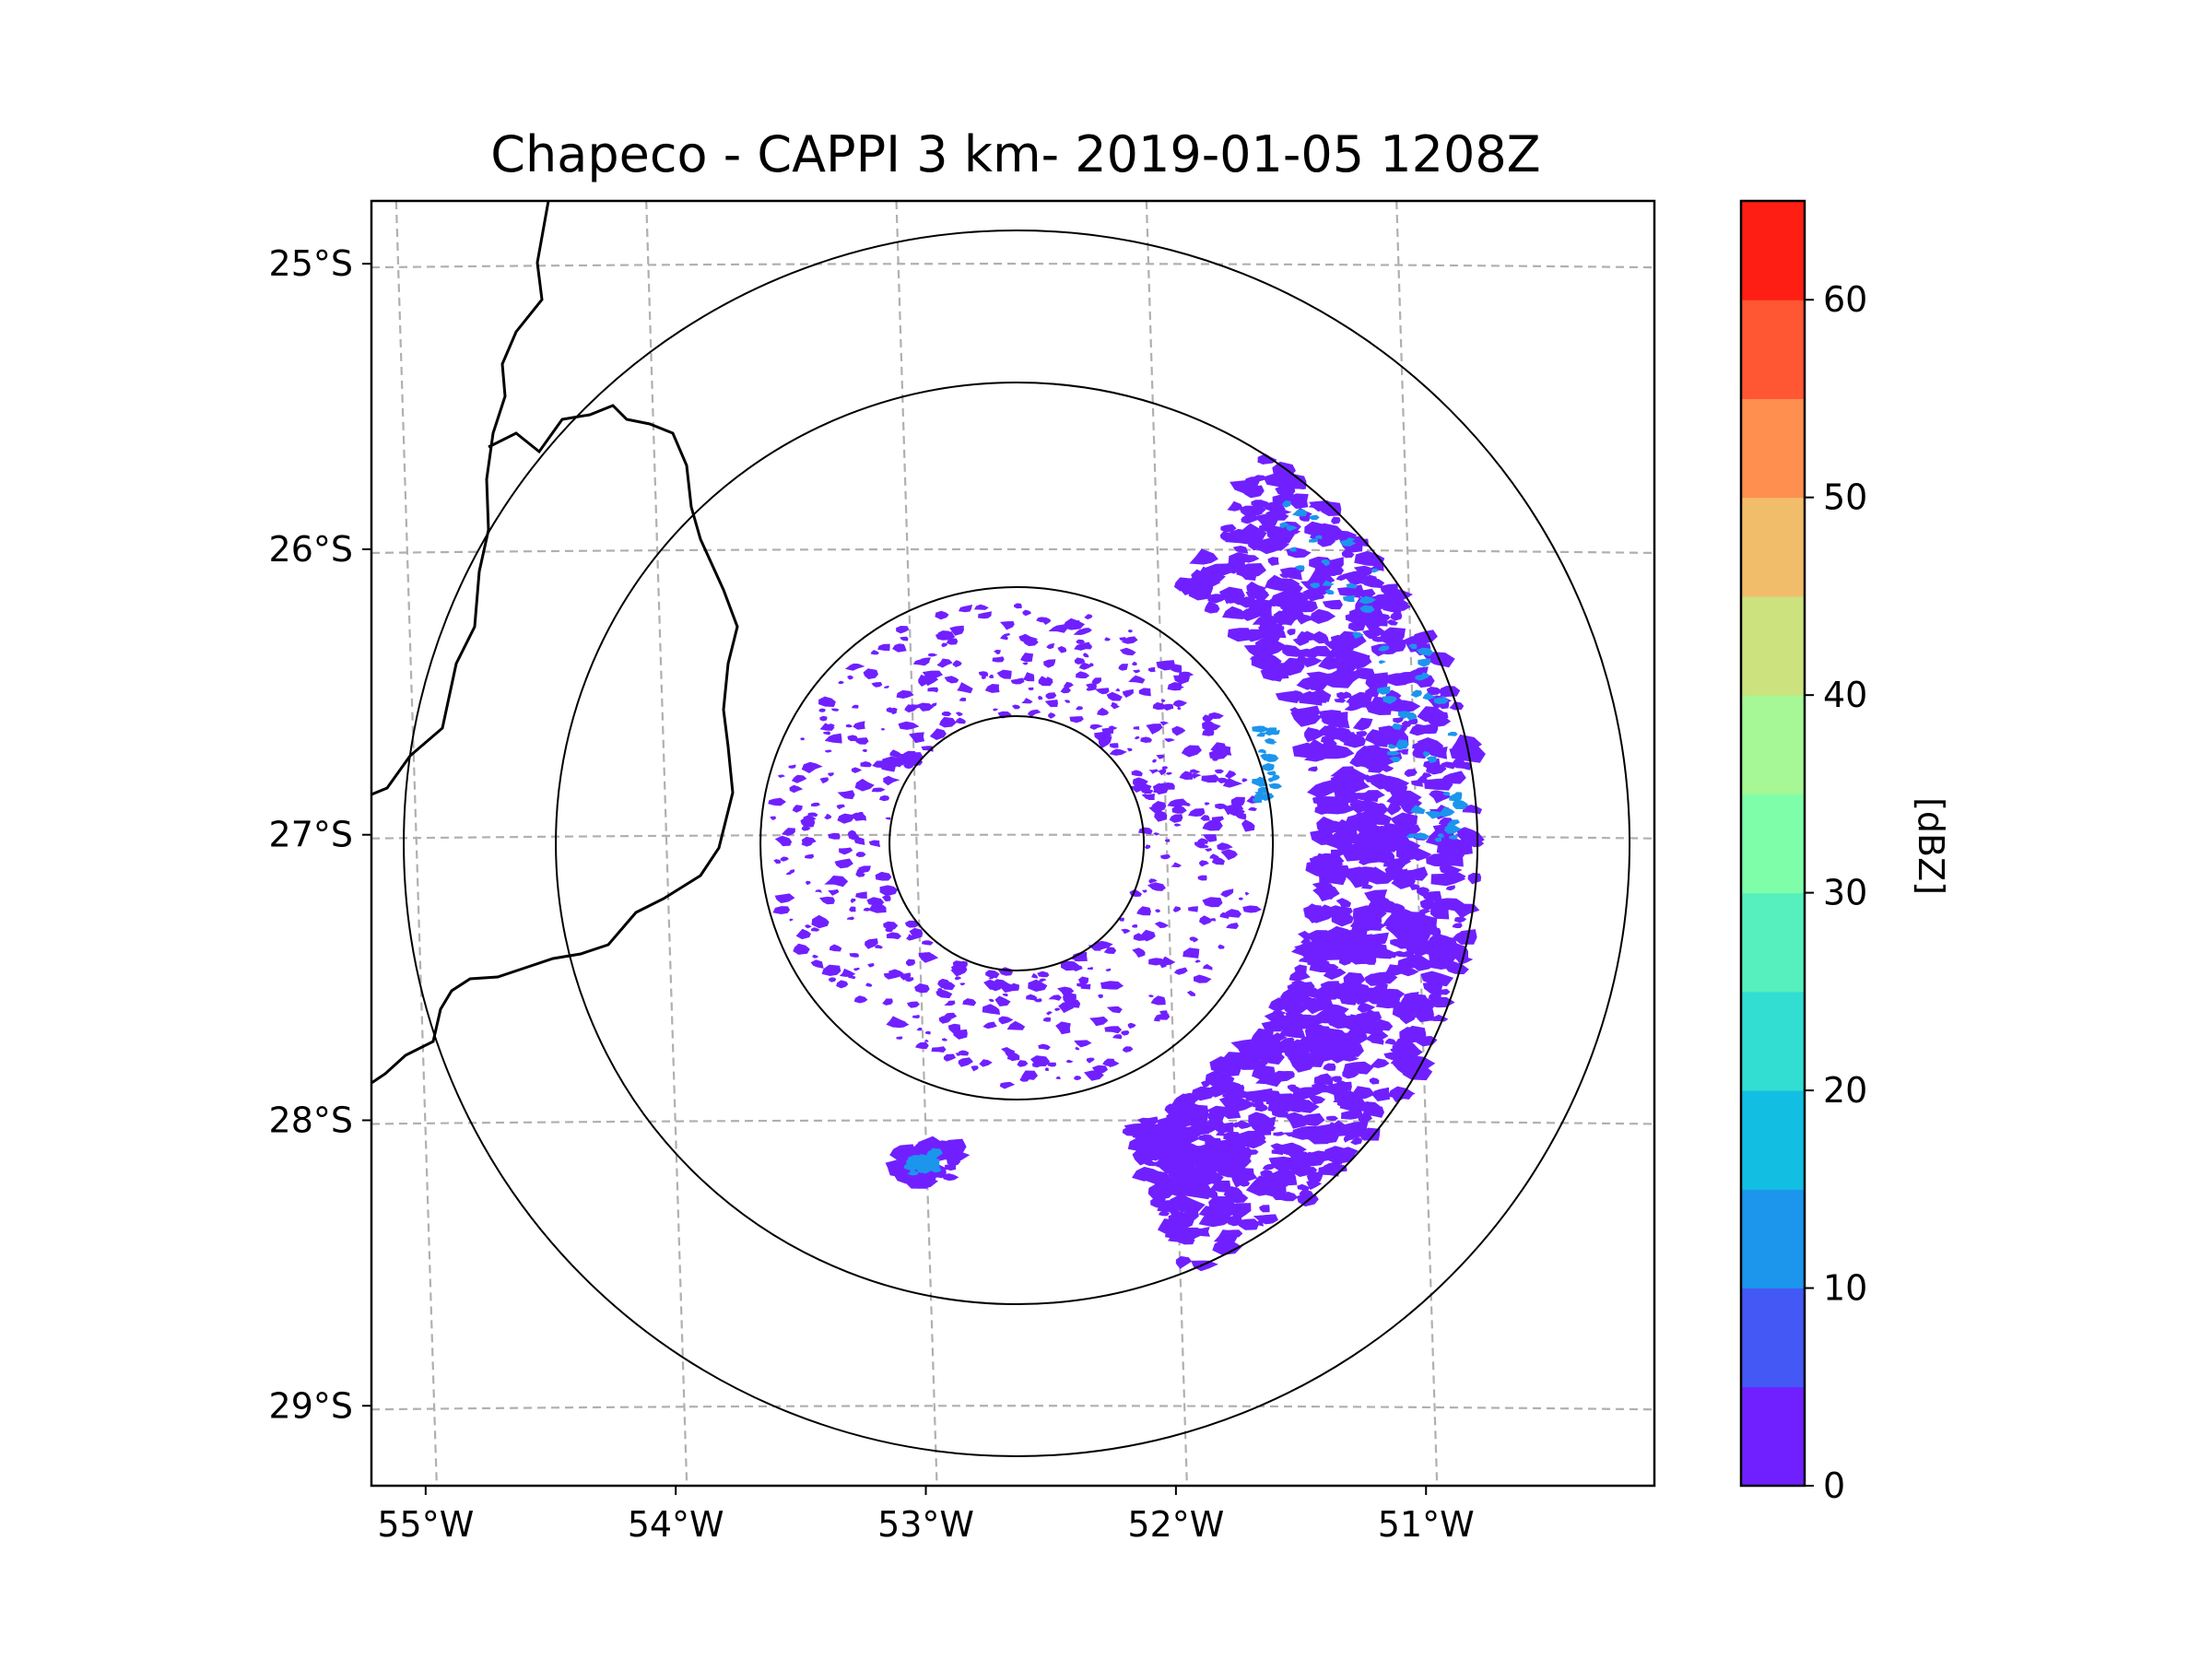 The width and height of the screenshot is (2212, 1659). Describe the element at coordinates (311, 1120) in the screenshot. I see `y-tick-label: 28°S` at that location.